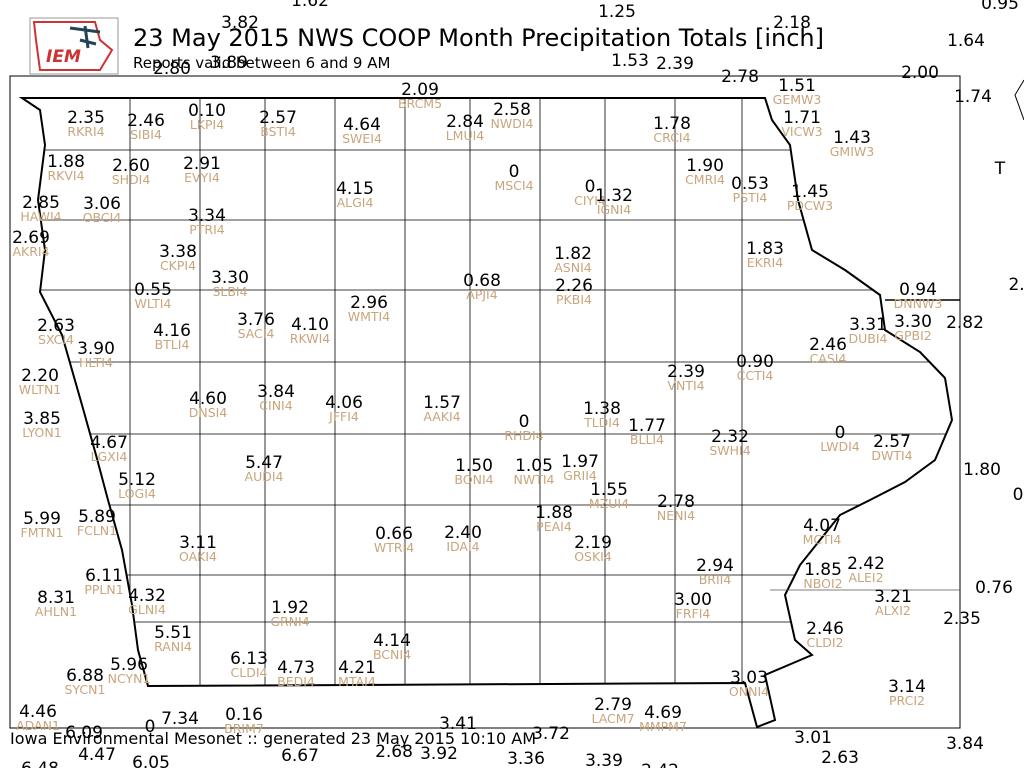 The width and height of the screenshot is (1024, 772). What do you see at coordinates (715, 579) in the screenshot?
I see `station-id: BRII4` at bounding box center [715, 579].